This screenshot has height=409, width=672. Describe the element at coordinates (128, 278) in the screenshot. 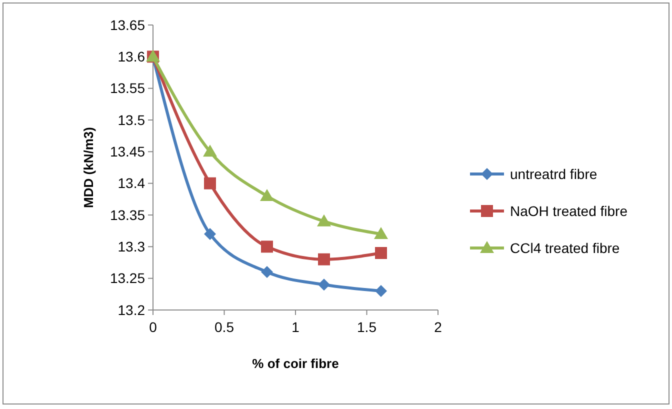

I see `y-tick-label: 13.25` at that location.